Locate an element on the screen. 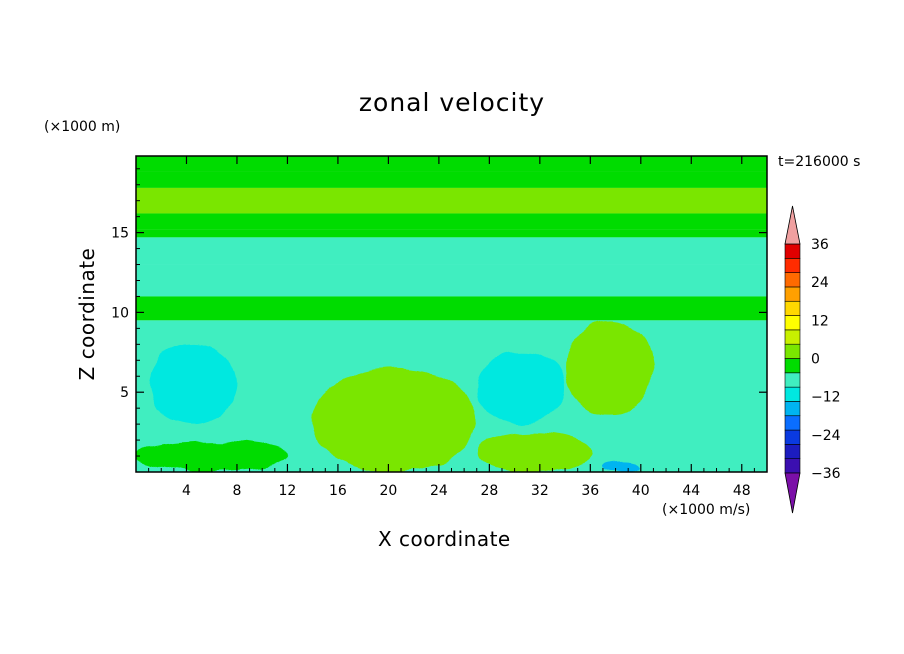 The image size is (904, 654). colorbar-max-arrow is located at coordinates (792, 225).